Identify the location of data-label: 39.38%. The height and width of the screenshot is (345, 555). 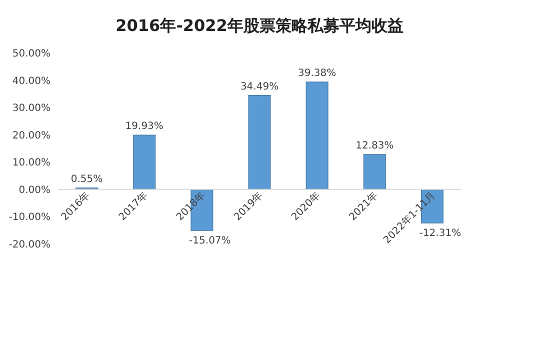
(317, 73).